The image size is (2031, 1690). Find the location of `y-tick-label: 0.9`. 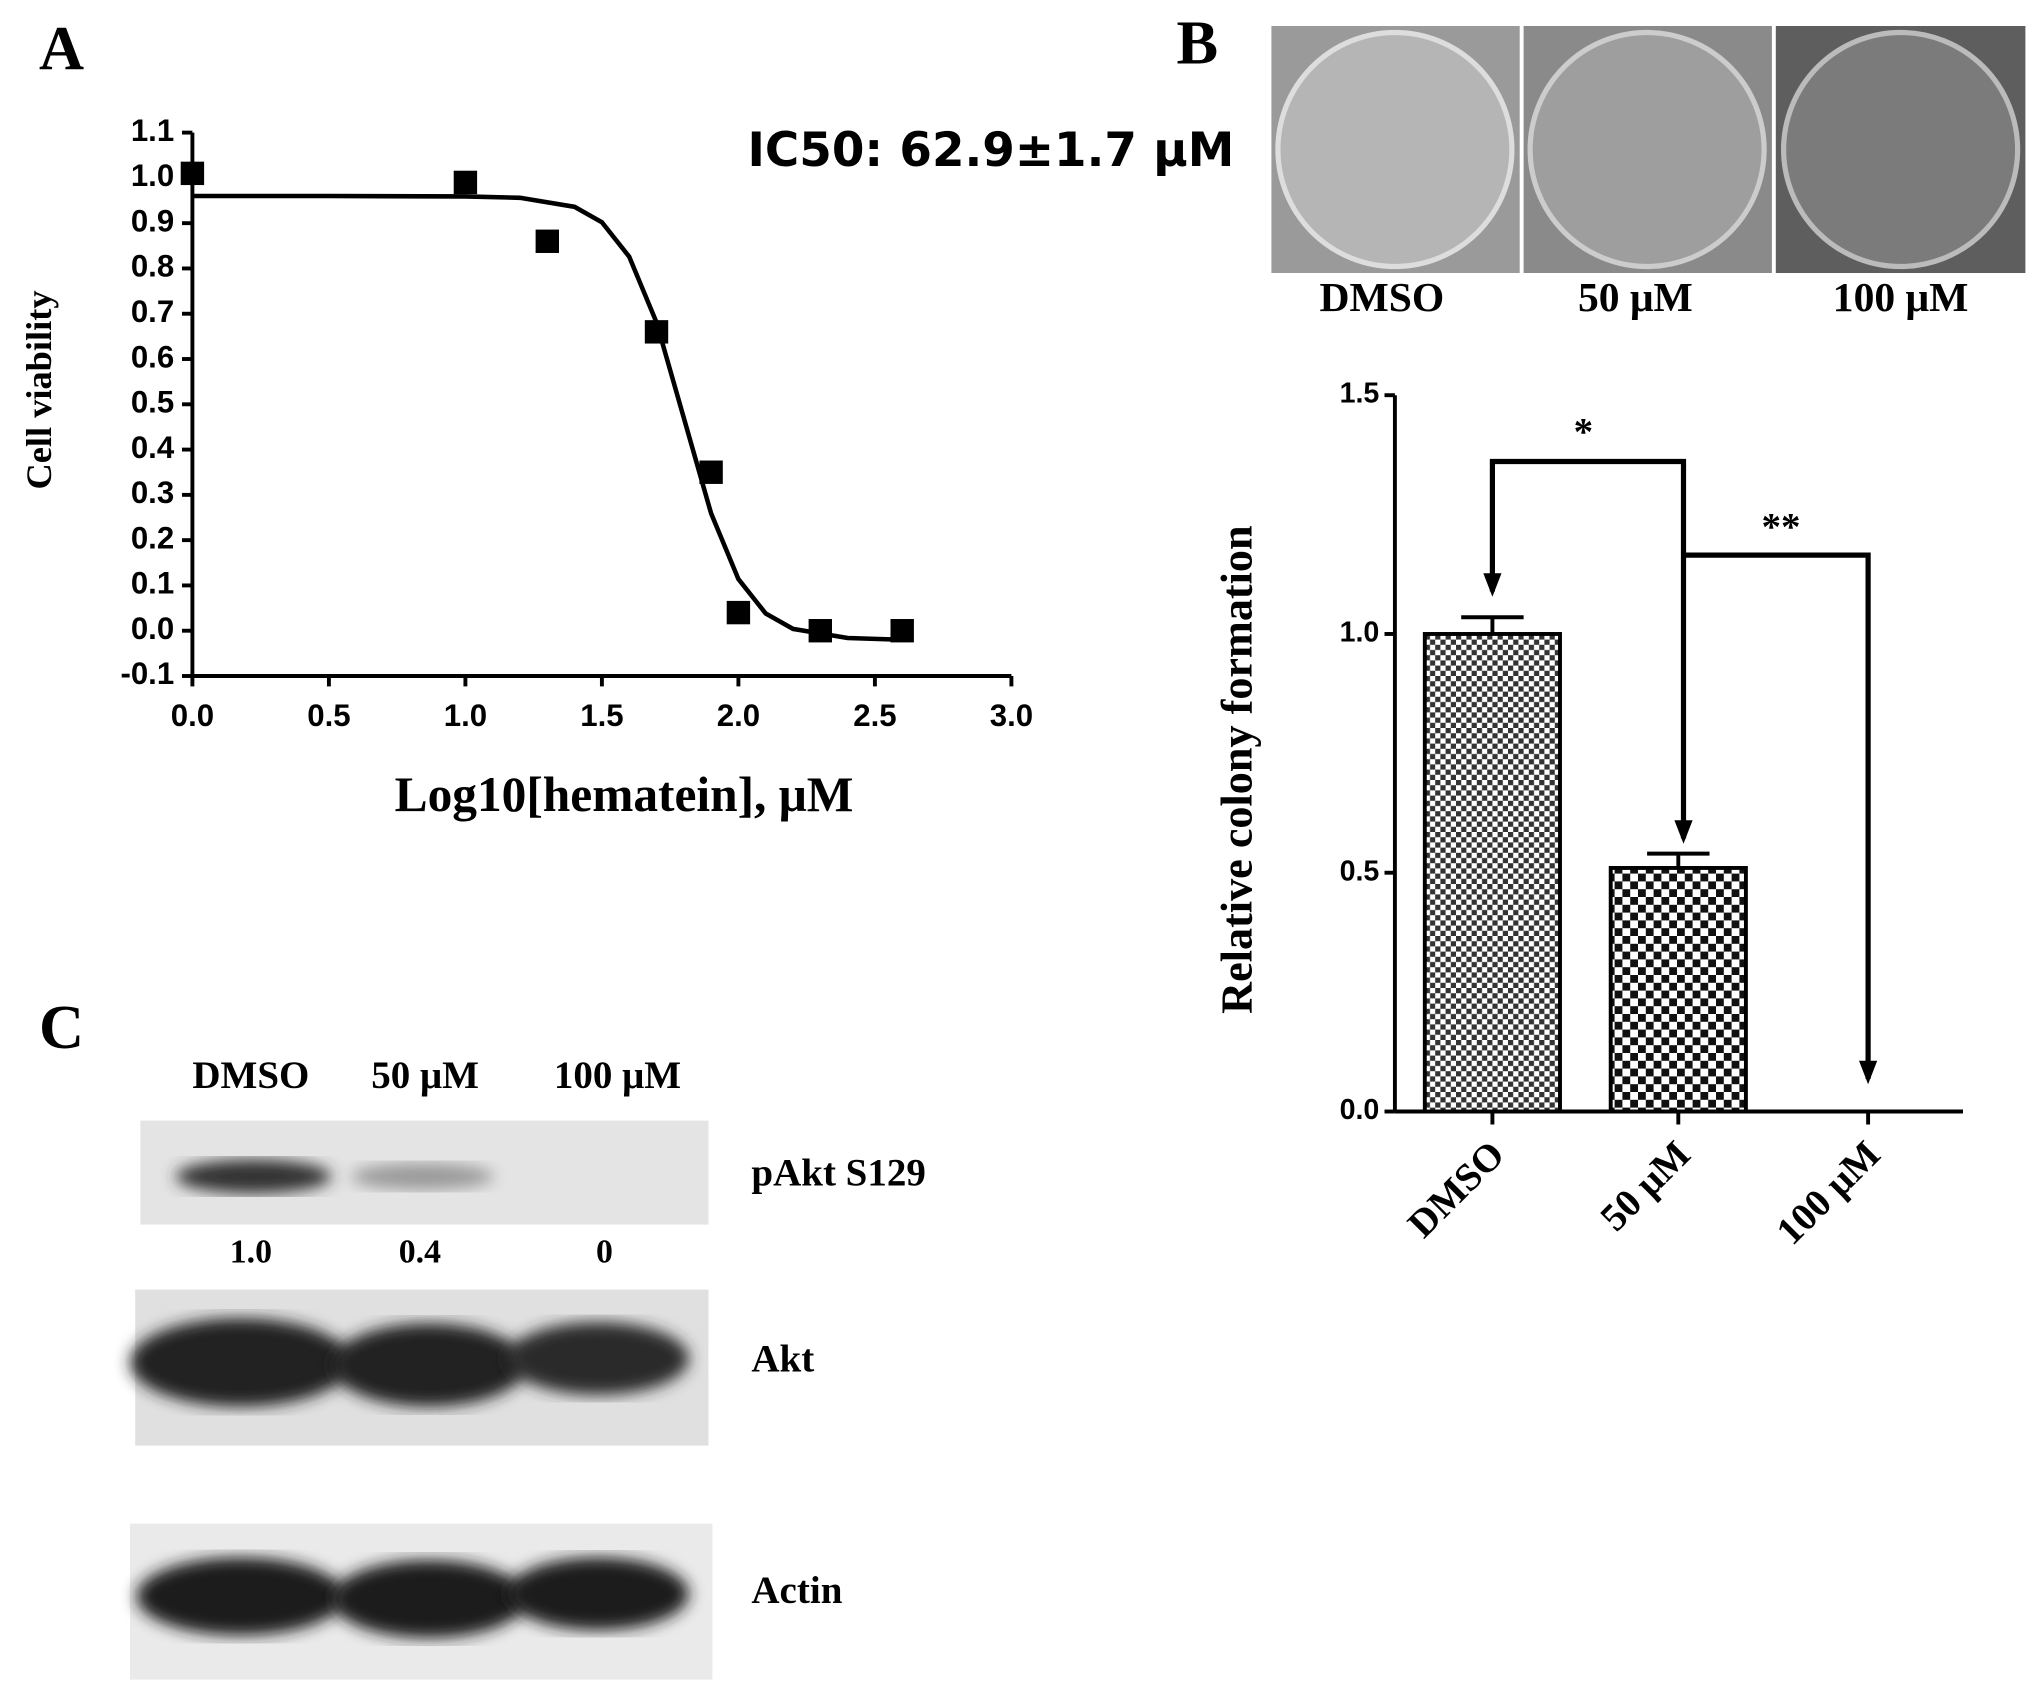

y-tick-label: 0.9 is located at coordinates (152, 220).